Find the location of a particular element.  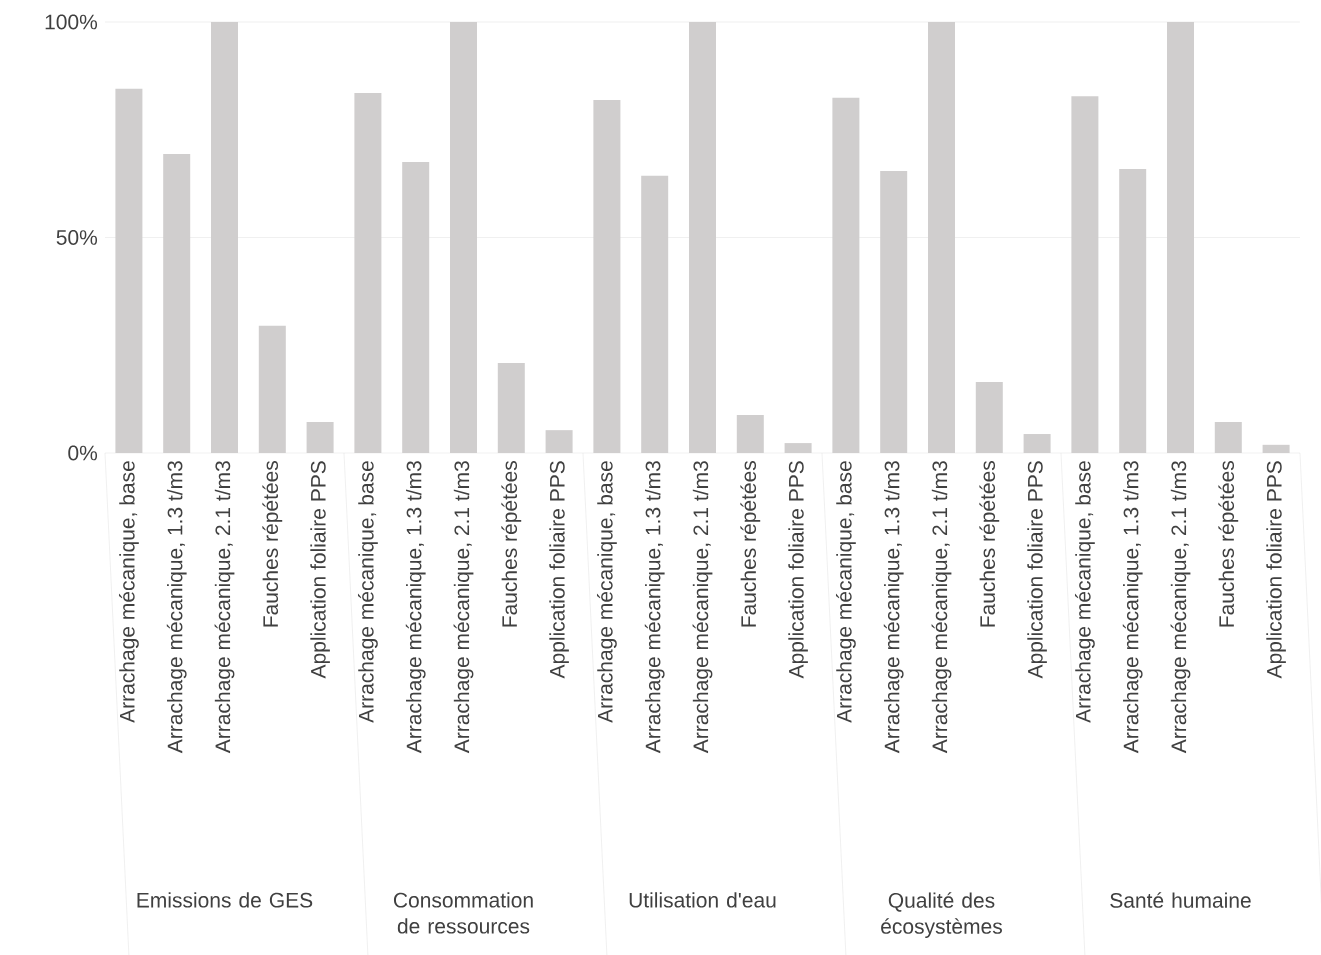

text: Santé humaine is located at coordinates (1180, 900).